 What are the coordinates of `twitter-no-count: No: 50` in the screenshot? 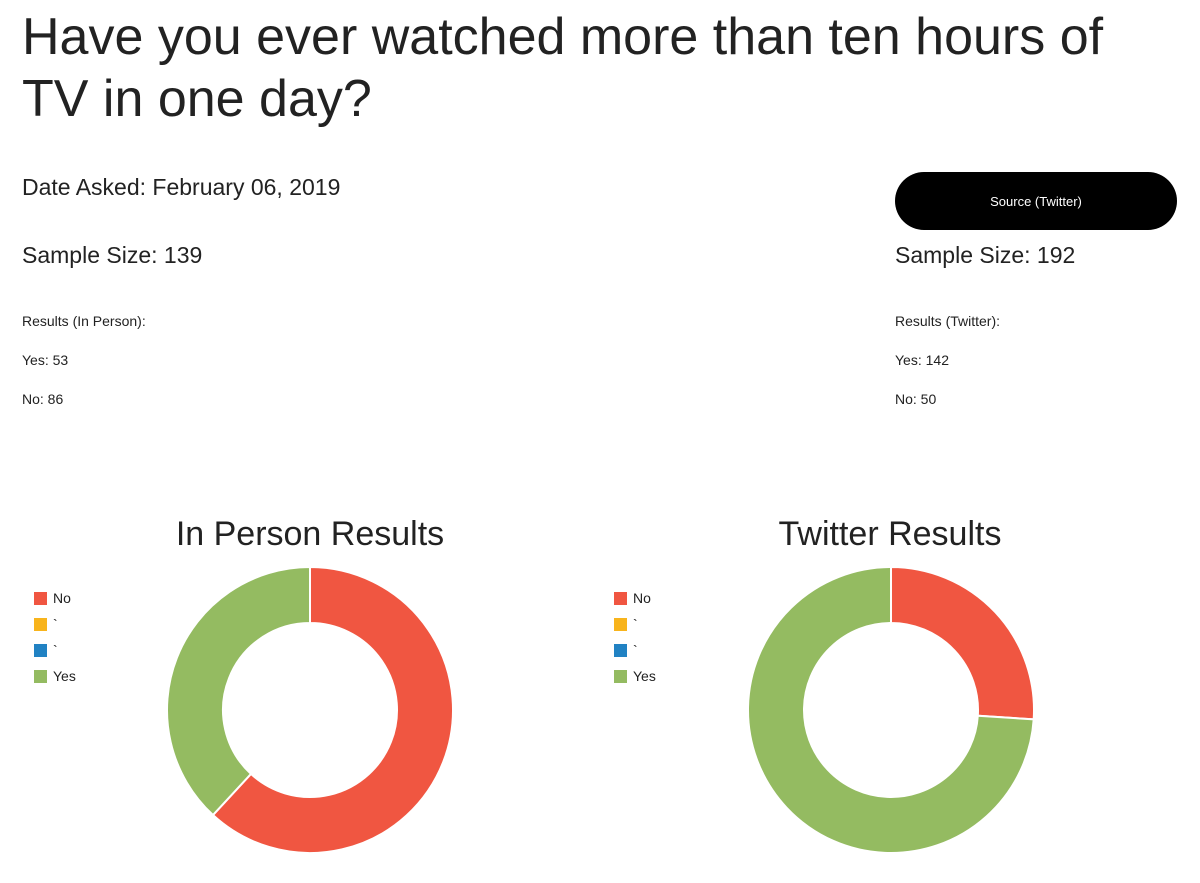 It's located at (916, 399).